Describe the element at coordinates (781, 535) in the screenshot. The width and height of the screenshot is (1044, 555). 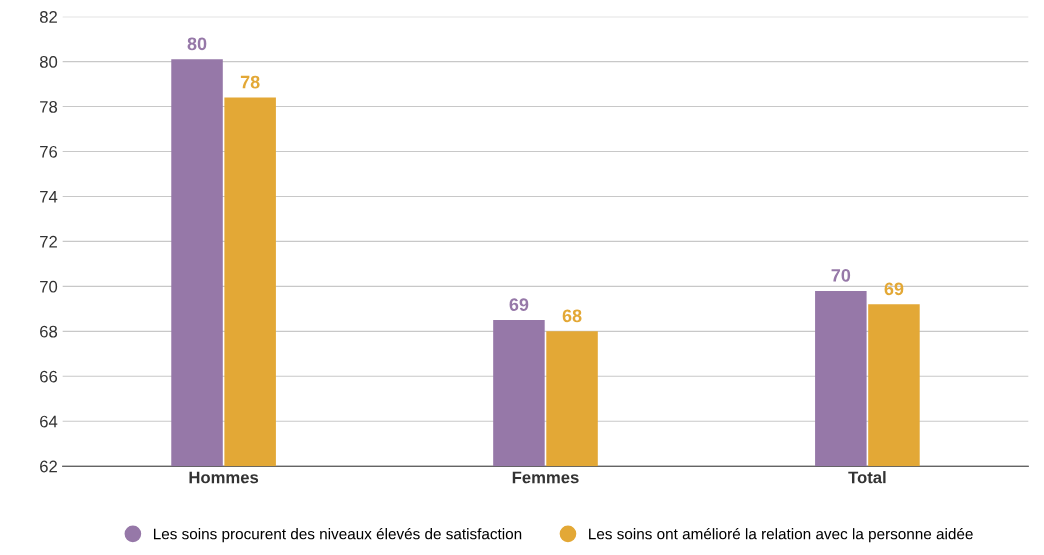
I see `legend-label: Les soins ont amélioré la relation avec la personne aidée` at that location.